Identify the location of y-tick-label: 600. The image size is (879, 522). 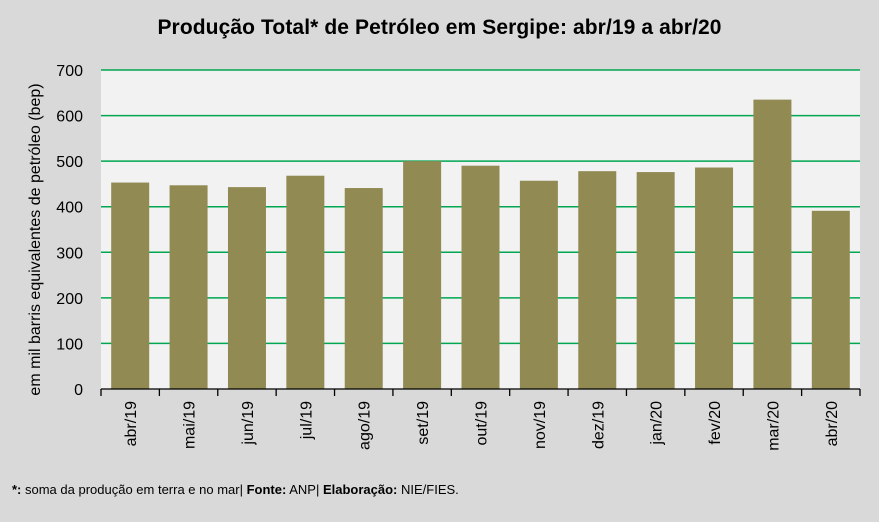
(69, 117).